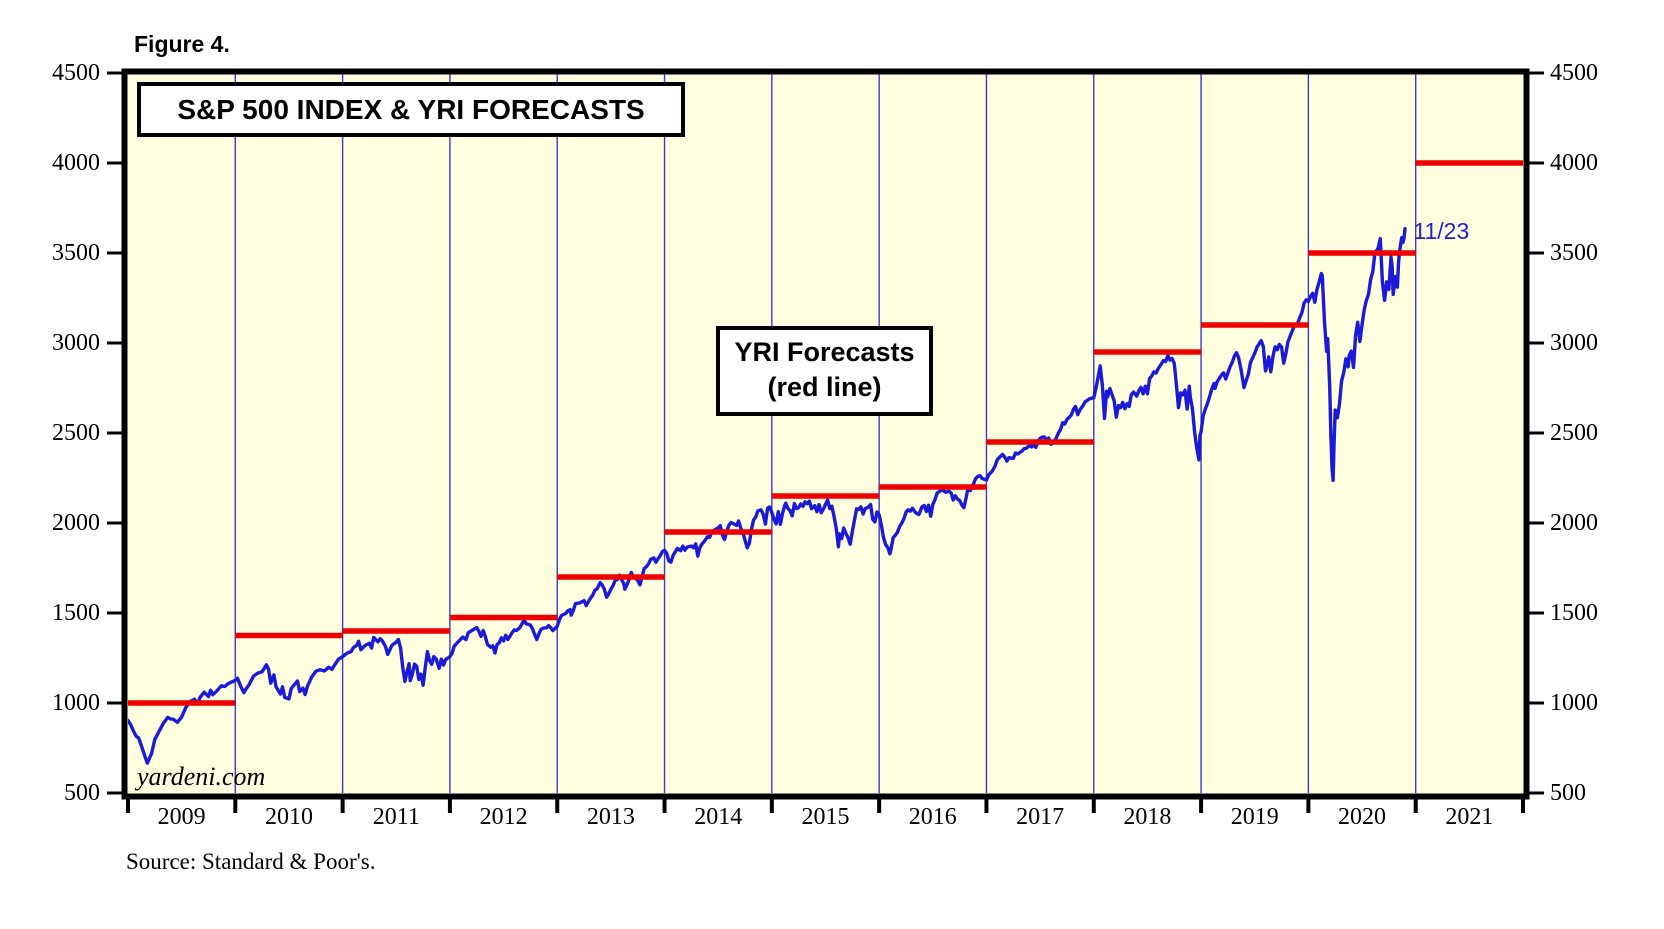 Image resolution: width=1664 pixels, height=929 pixels. What do you see at coordinates (181, 817) in the screenshot?
I see `x-axis-label-2009: 2009` at bounding box center [181, 817].